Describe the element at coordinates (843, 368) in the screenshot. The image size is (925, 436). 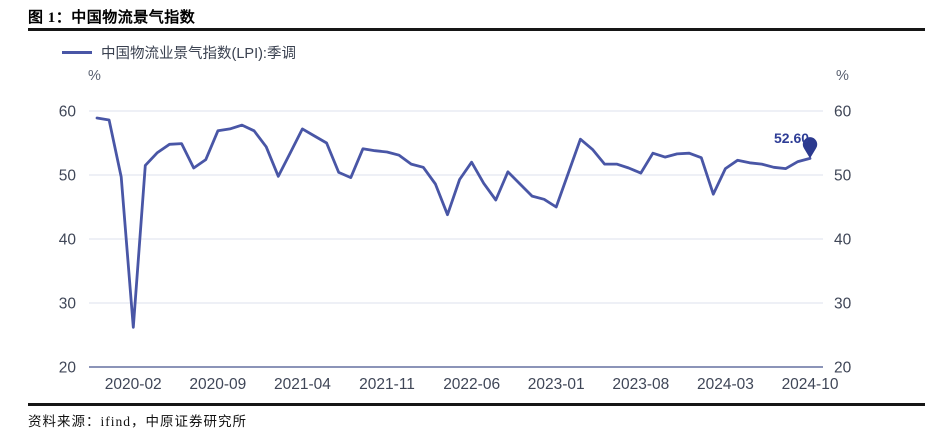
I see `y-tick-label-right: 20` at that location.